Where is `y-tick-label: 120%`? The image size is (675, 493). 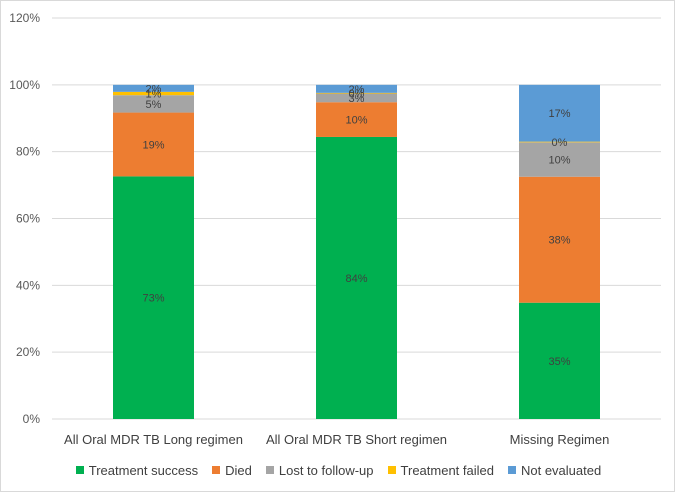 y-tick-label: 120% is located at coordinates (24, 18).